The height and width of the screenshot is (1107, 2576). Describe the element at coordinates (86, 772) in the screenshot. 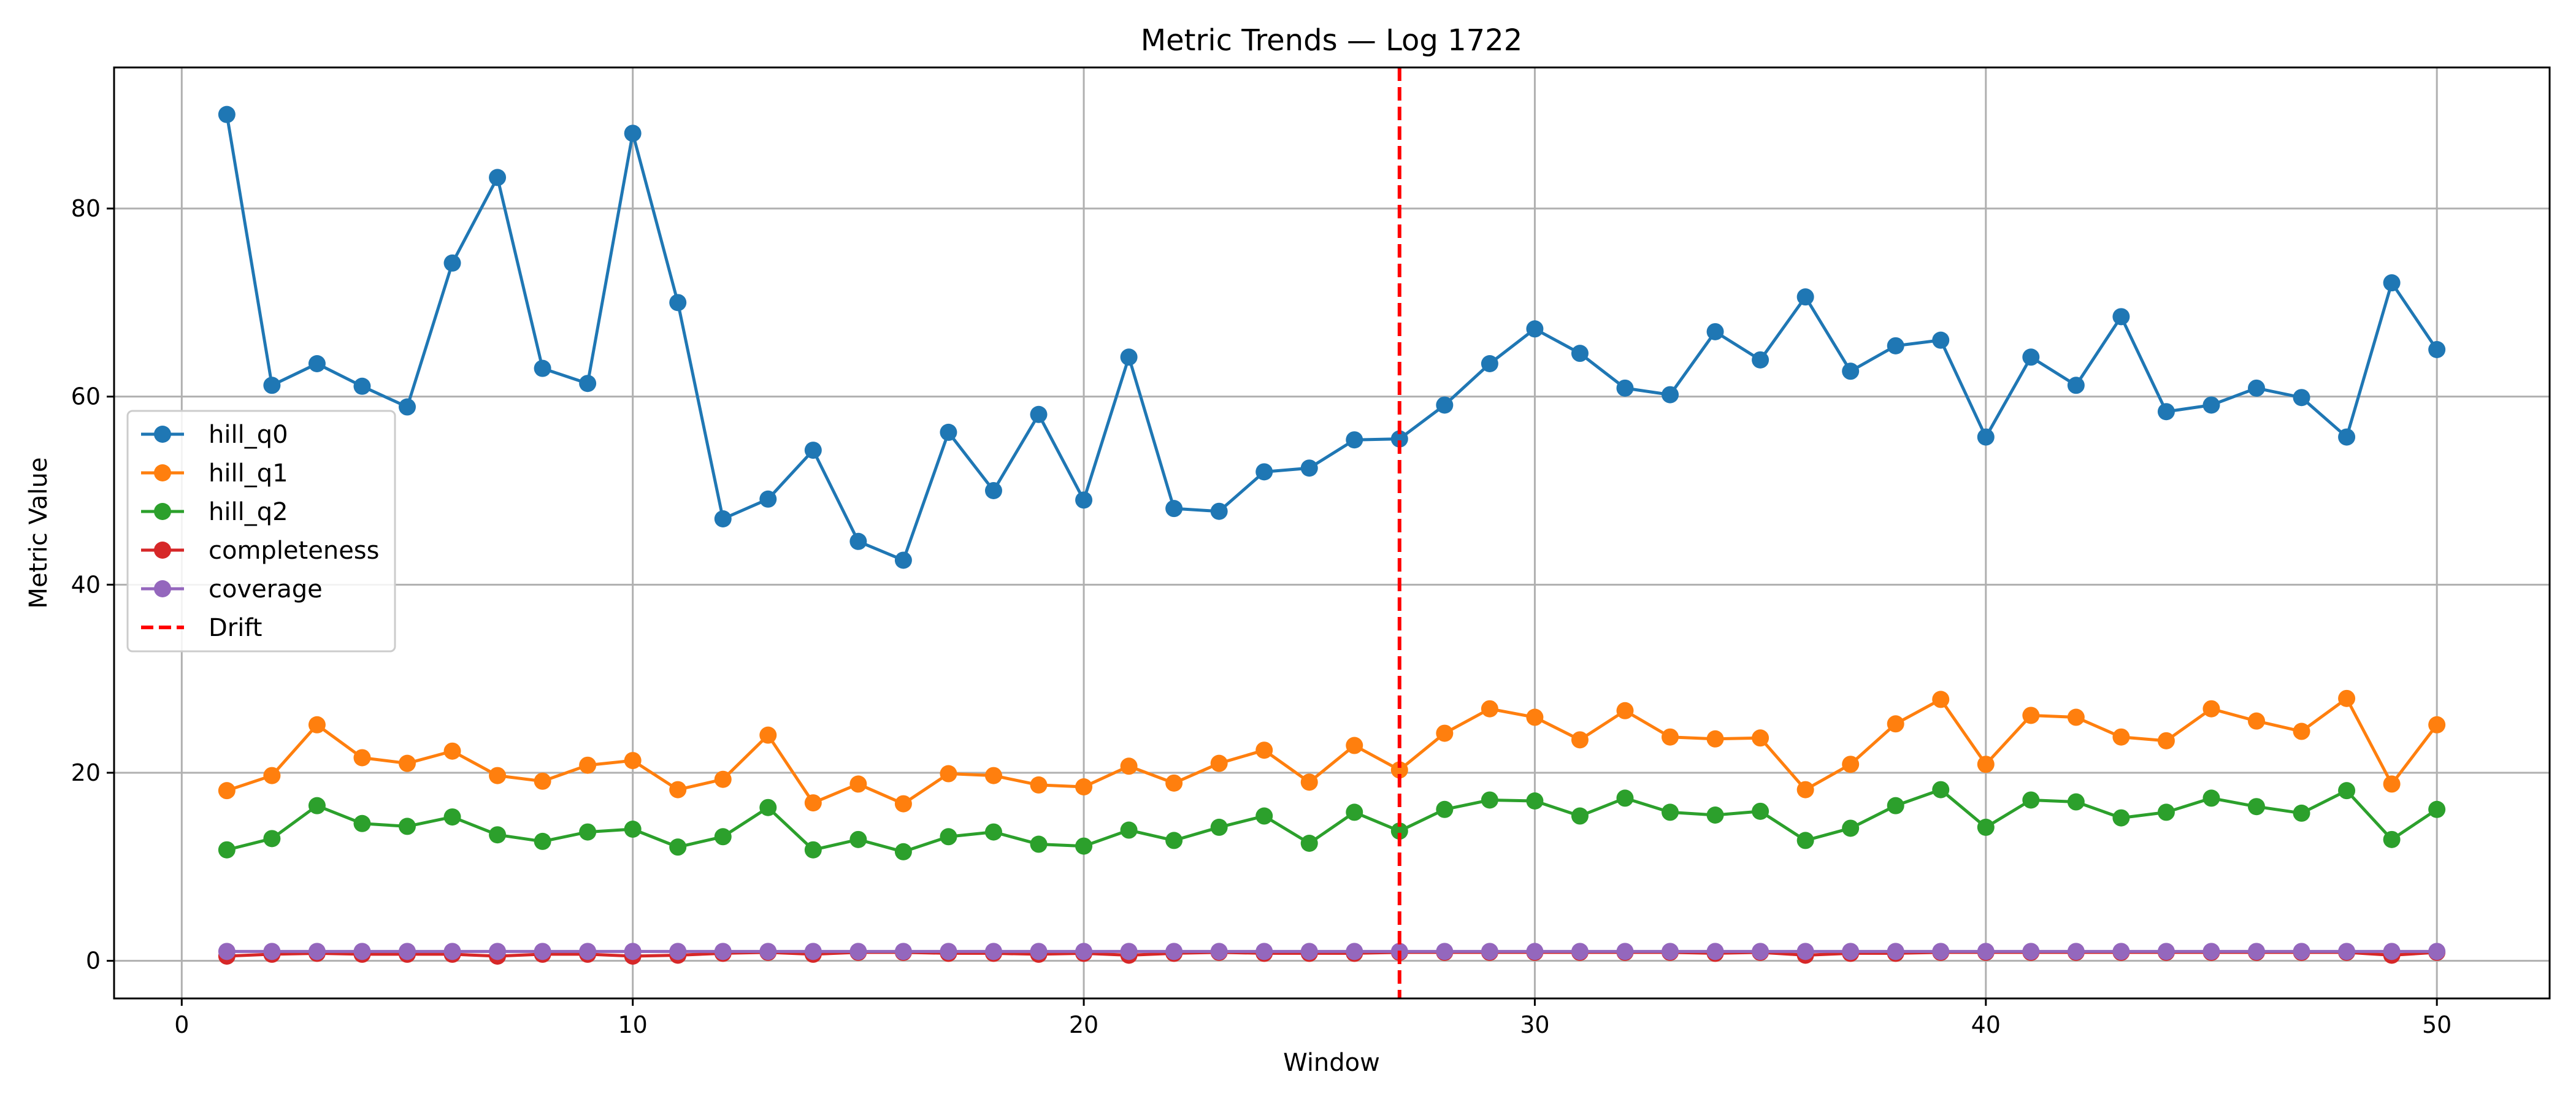

I see `y-tick-label: 20` at that location.